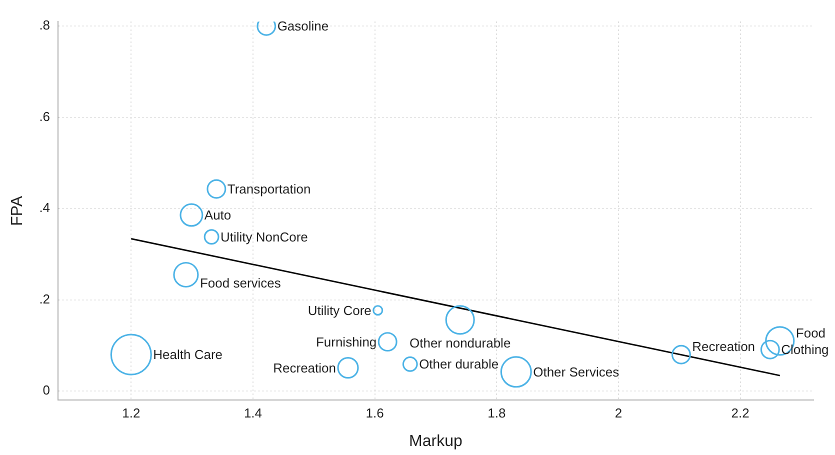 This screenshot has width=835, height=455. What do you see at coordinates (740, 413) in the screenshot?
I see `x-tick-label: 2.2` at bounding box center [740, 413].